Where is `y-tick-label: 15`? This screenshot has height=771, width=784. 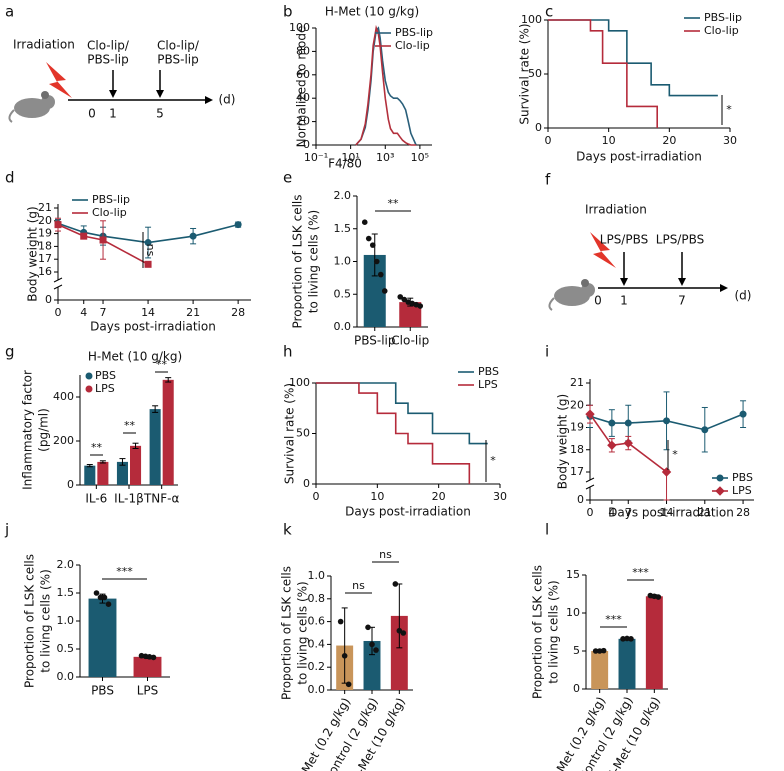
y-tick-label: 15 is located at coordinates (573, 574).